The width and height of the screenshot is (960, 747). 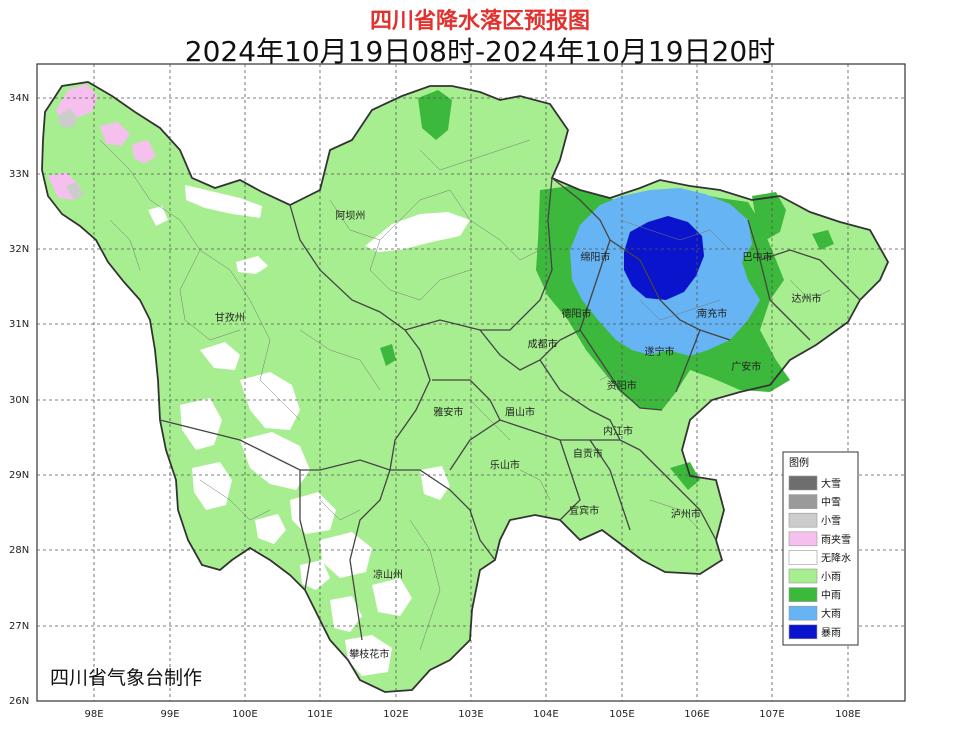 I want to click on city-label: 南充市, so click(x=712, y=313).